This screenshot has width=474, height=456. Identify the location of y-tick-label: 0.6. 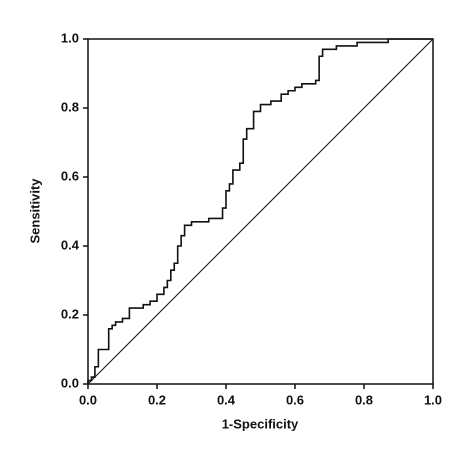
(70, 175).